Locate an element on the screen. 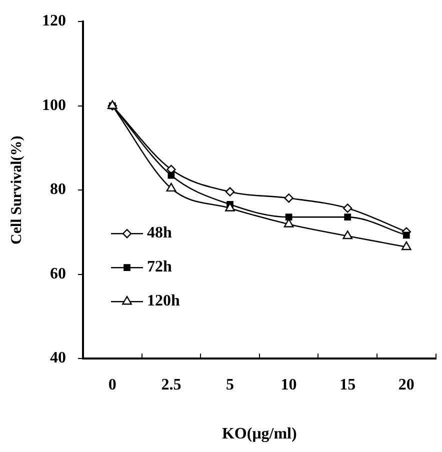 This screenshot has width=442, height=452. y-tick-label: 120 is located at coordinates (54, 21).